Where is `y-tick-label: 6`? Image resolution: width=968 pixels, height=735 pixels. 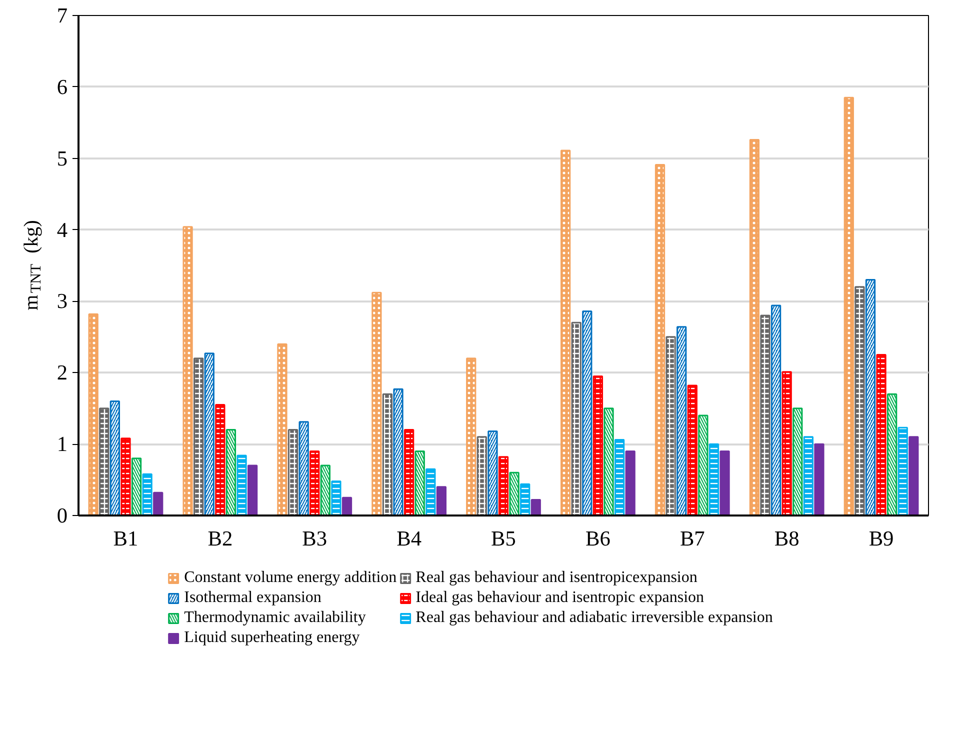
y-tick-label: 6 is located at coordinates (62, 86).